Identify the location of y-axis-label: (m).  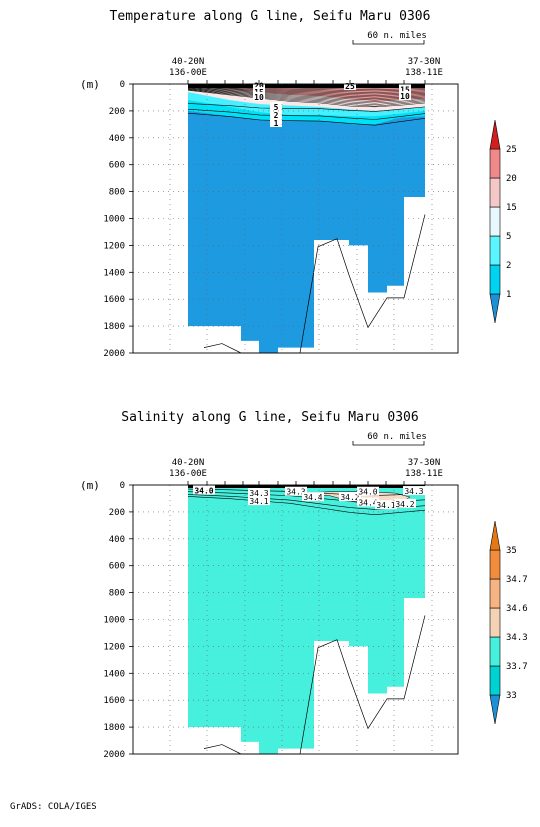
(90, 84).